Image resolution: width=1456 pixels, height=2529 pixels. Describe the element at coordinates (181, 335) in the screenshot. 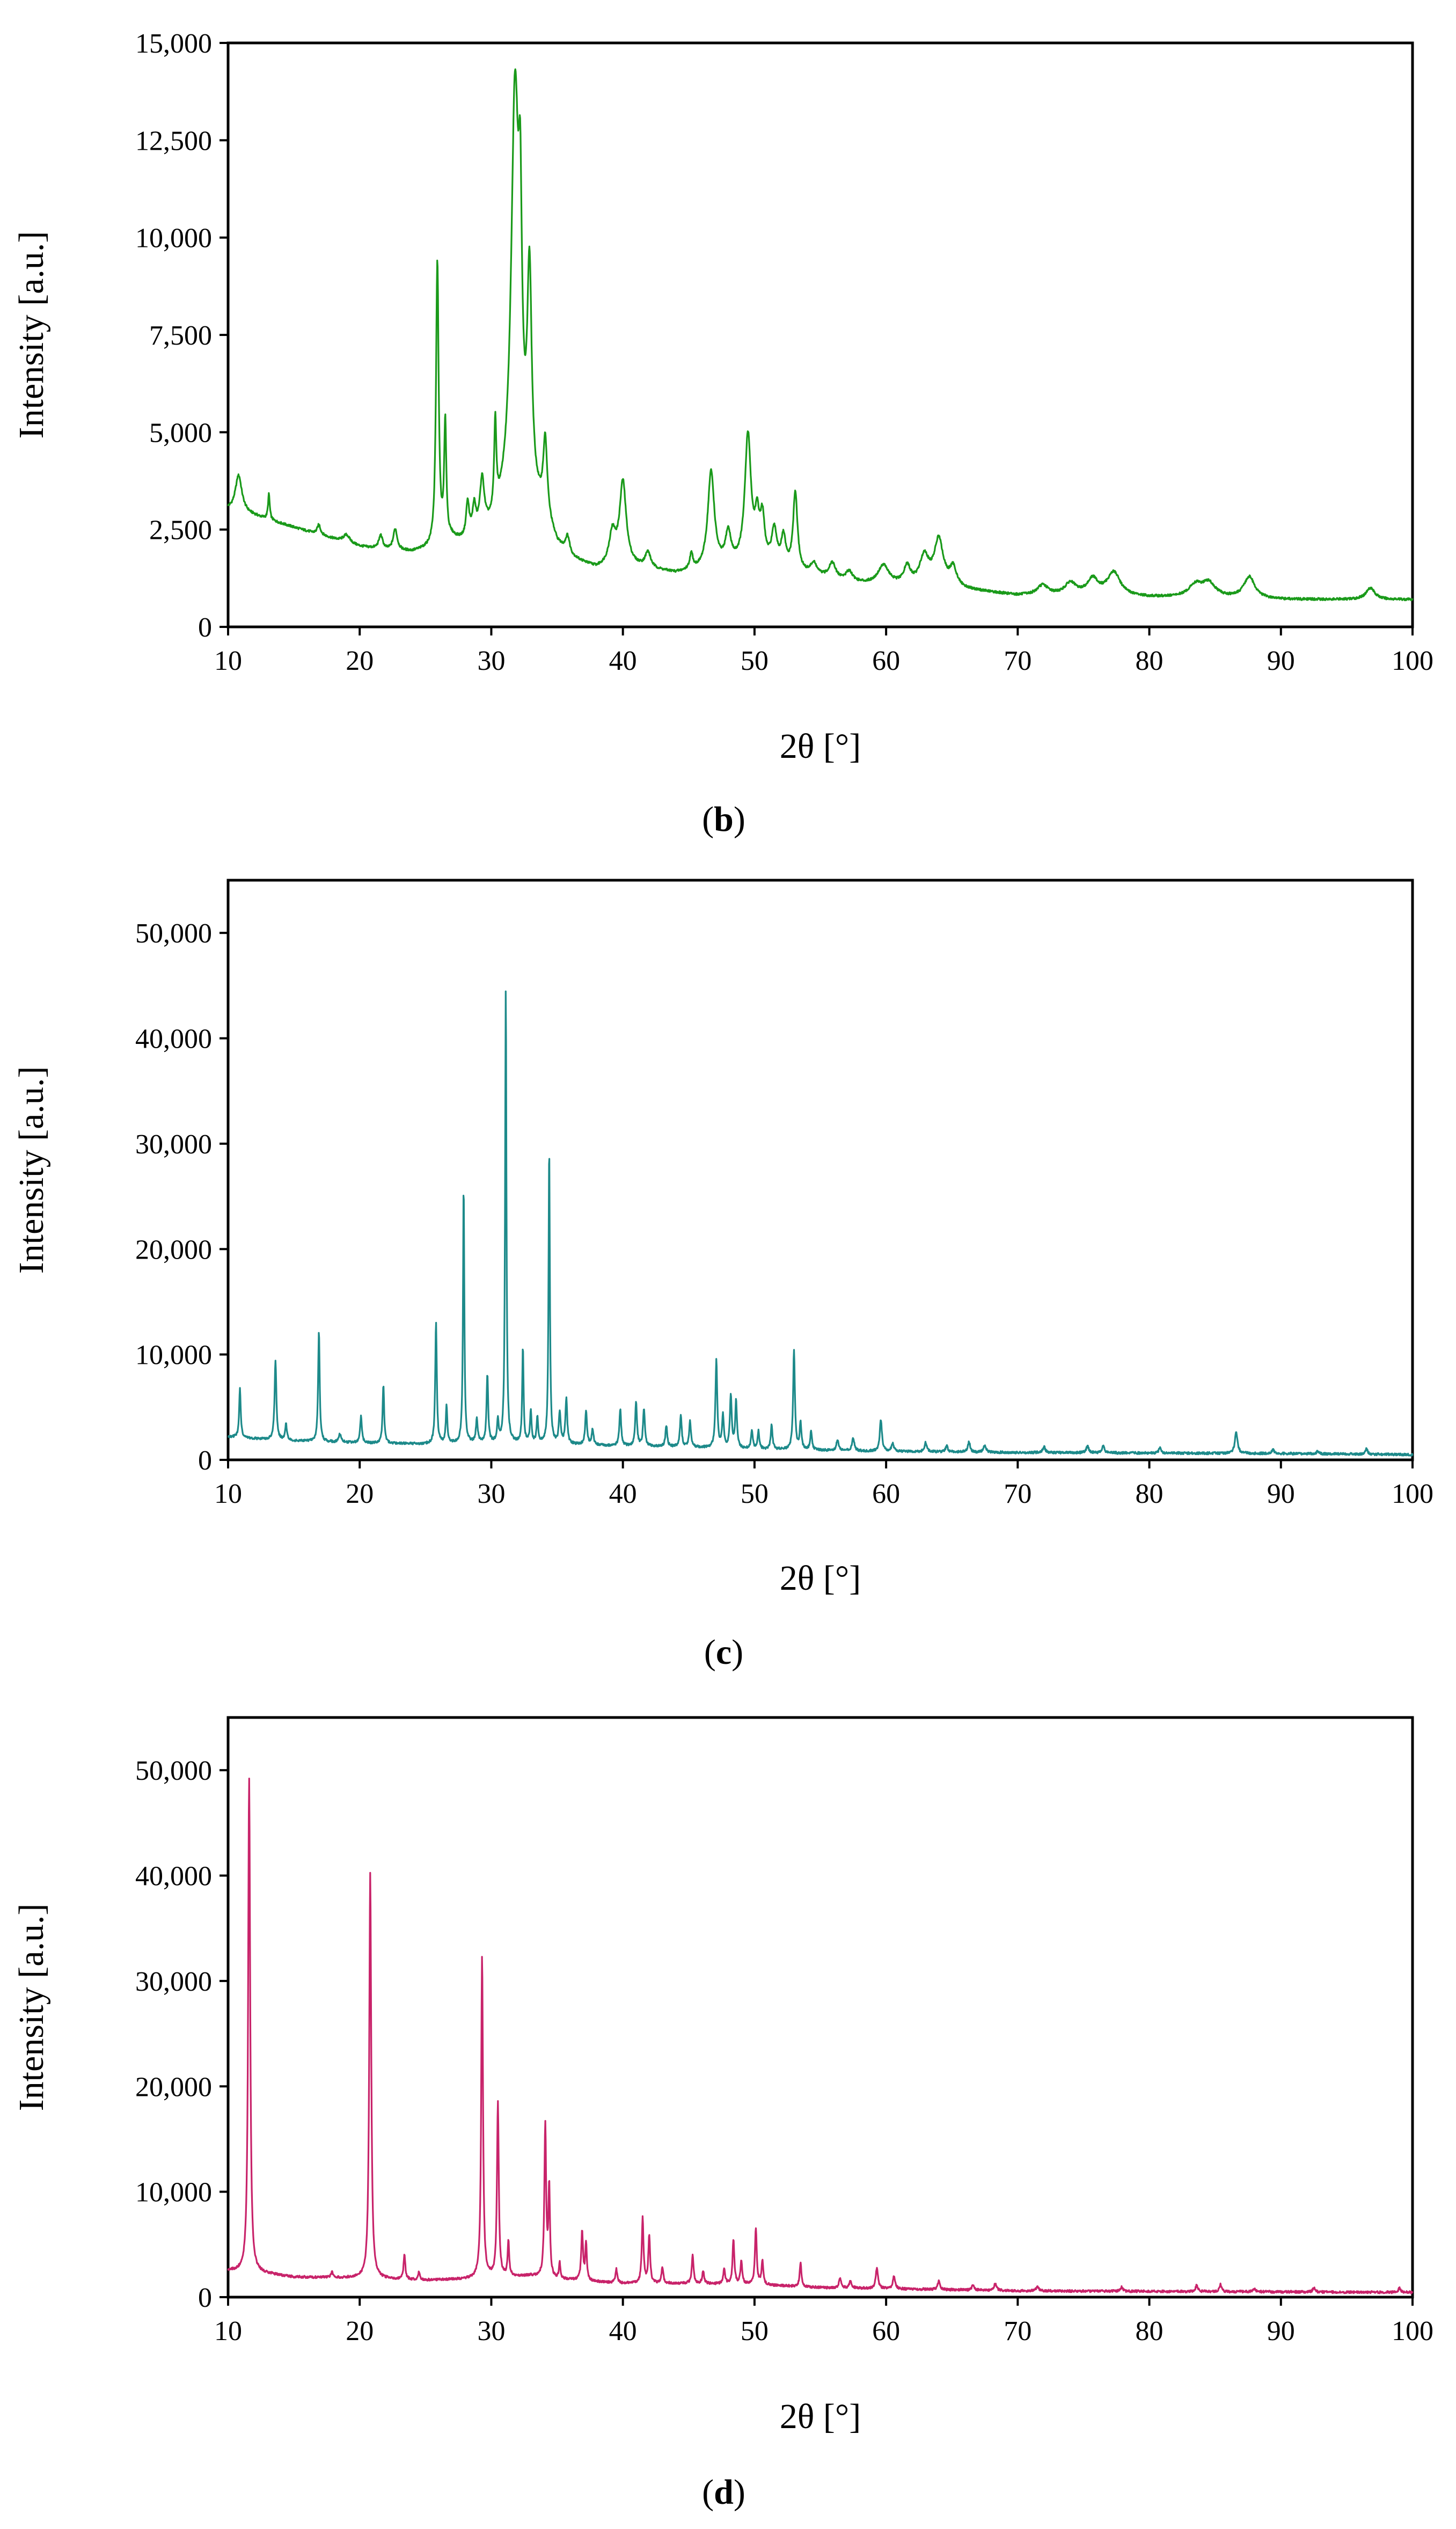

I see `y-tick-label: 7,500` at that location.